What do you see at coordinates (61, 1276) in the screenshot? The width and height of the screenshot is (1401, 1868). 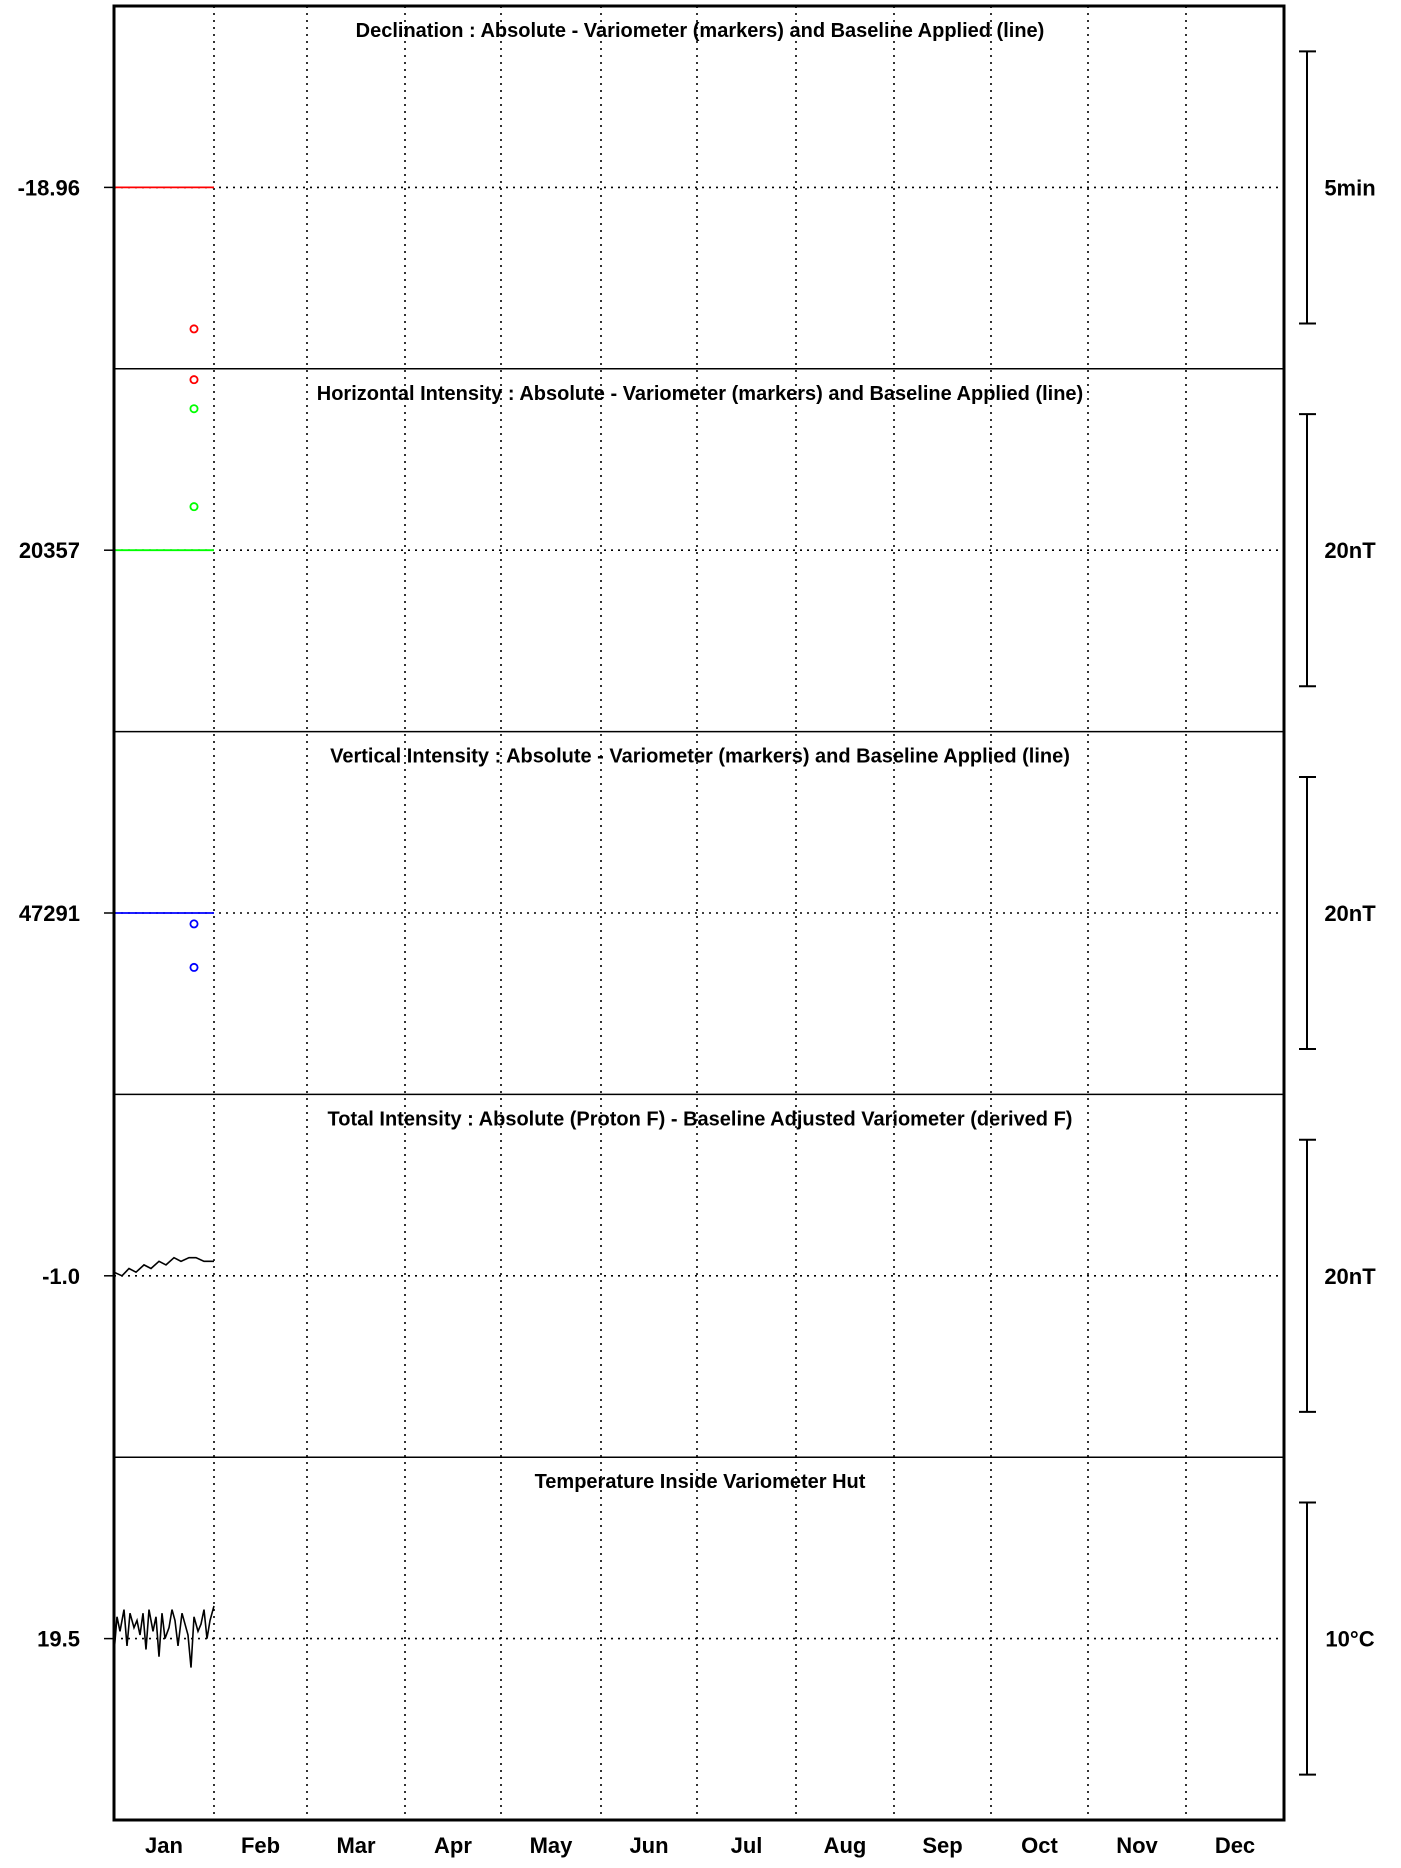 I see `center-value-label: -1.0` at bounding box center [61, 1276].